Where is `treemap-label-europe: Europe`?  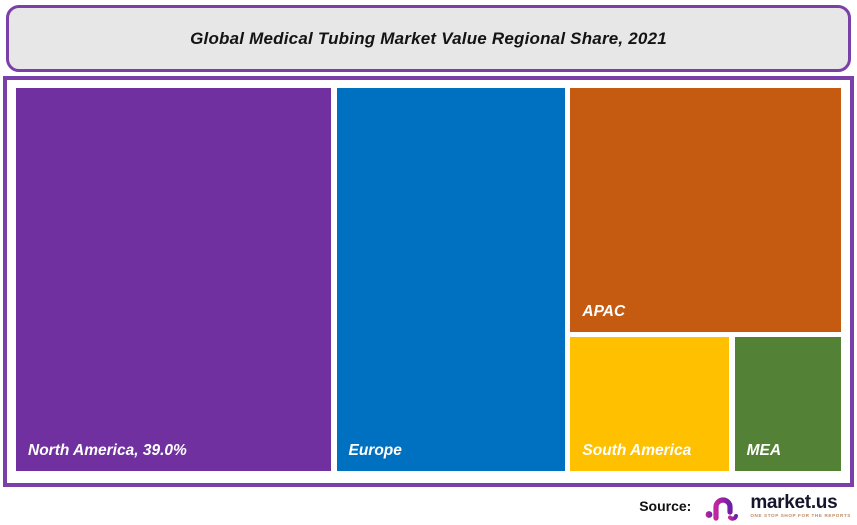 treemap-label-europe: Europe is located at coordinates (375, 450).